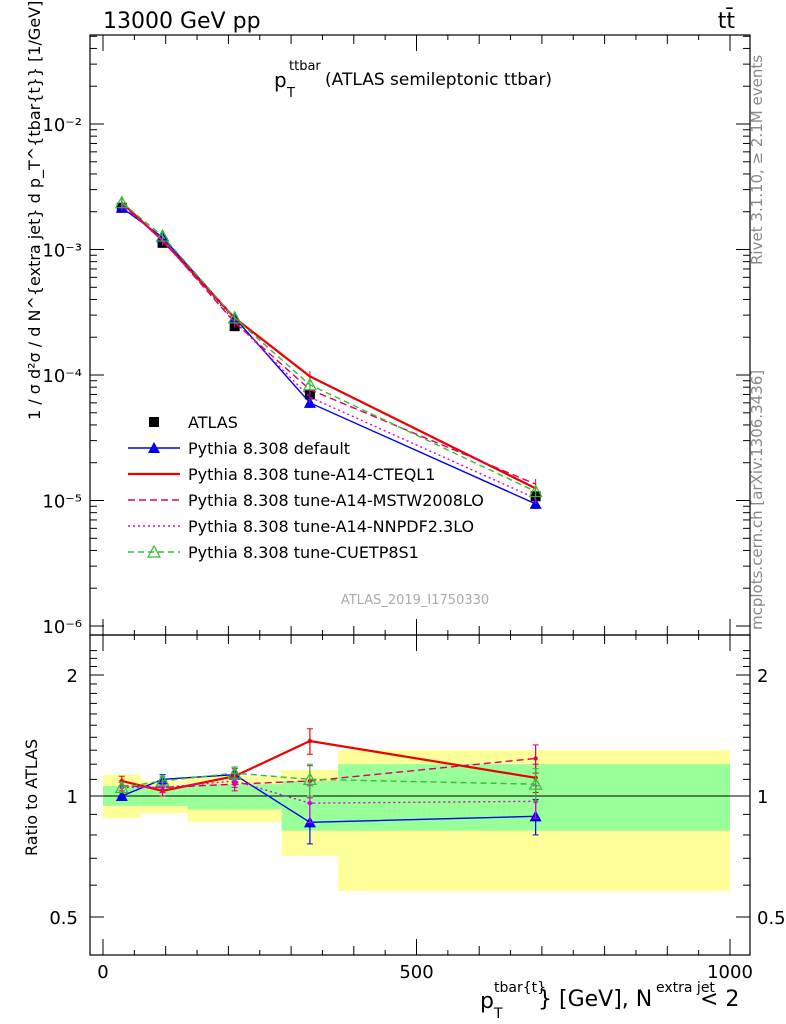  Describe the element at coordinates (727, 21) in the screenshot. I see `header-right: tt̄` at that location.